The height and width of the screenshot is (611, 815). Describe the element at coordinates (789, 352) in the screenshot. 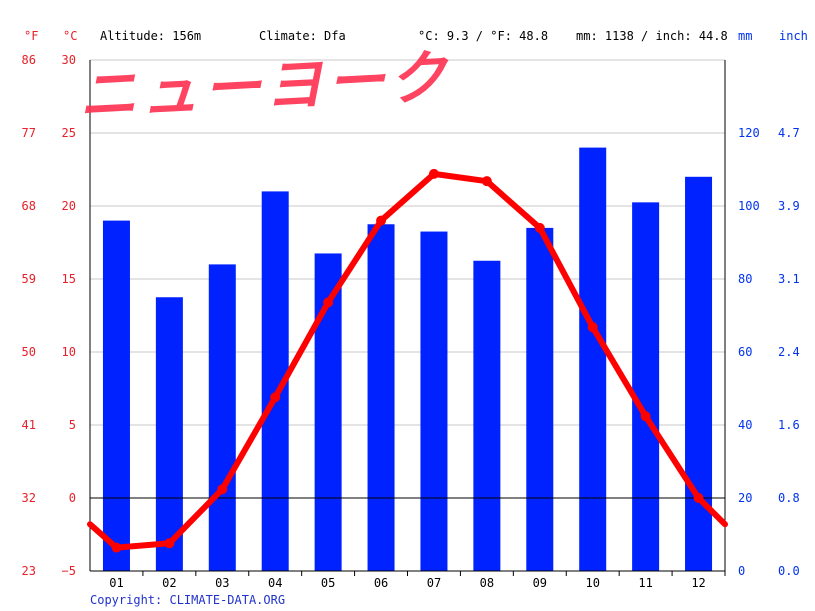

I see `inch-tick-label: 2.4` at that location.